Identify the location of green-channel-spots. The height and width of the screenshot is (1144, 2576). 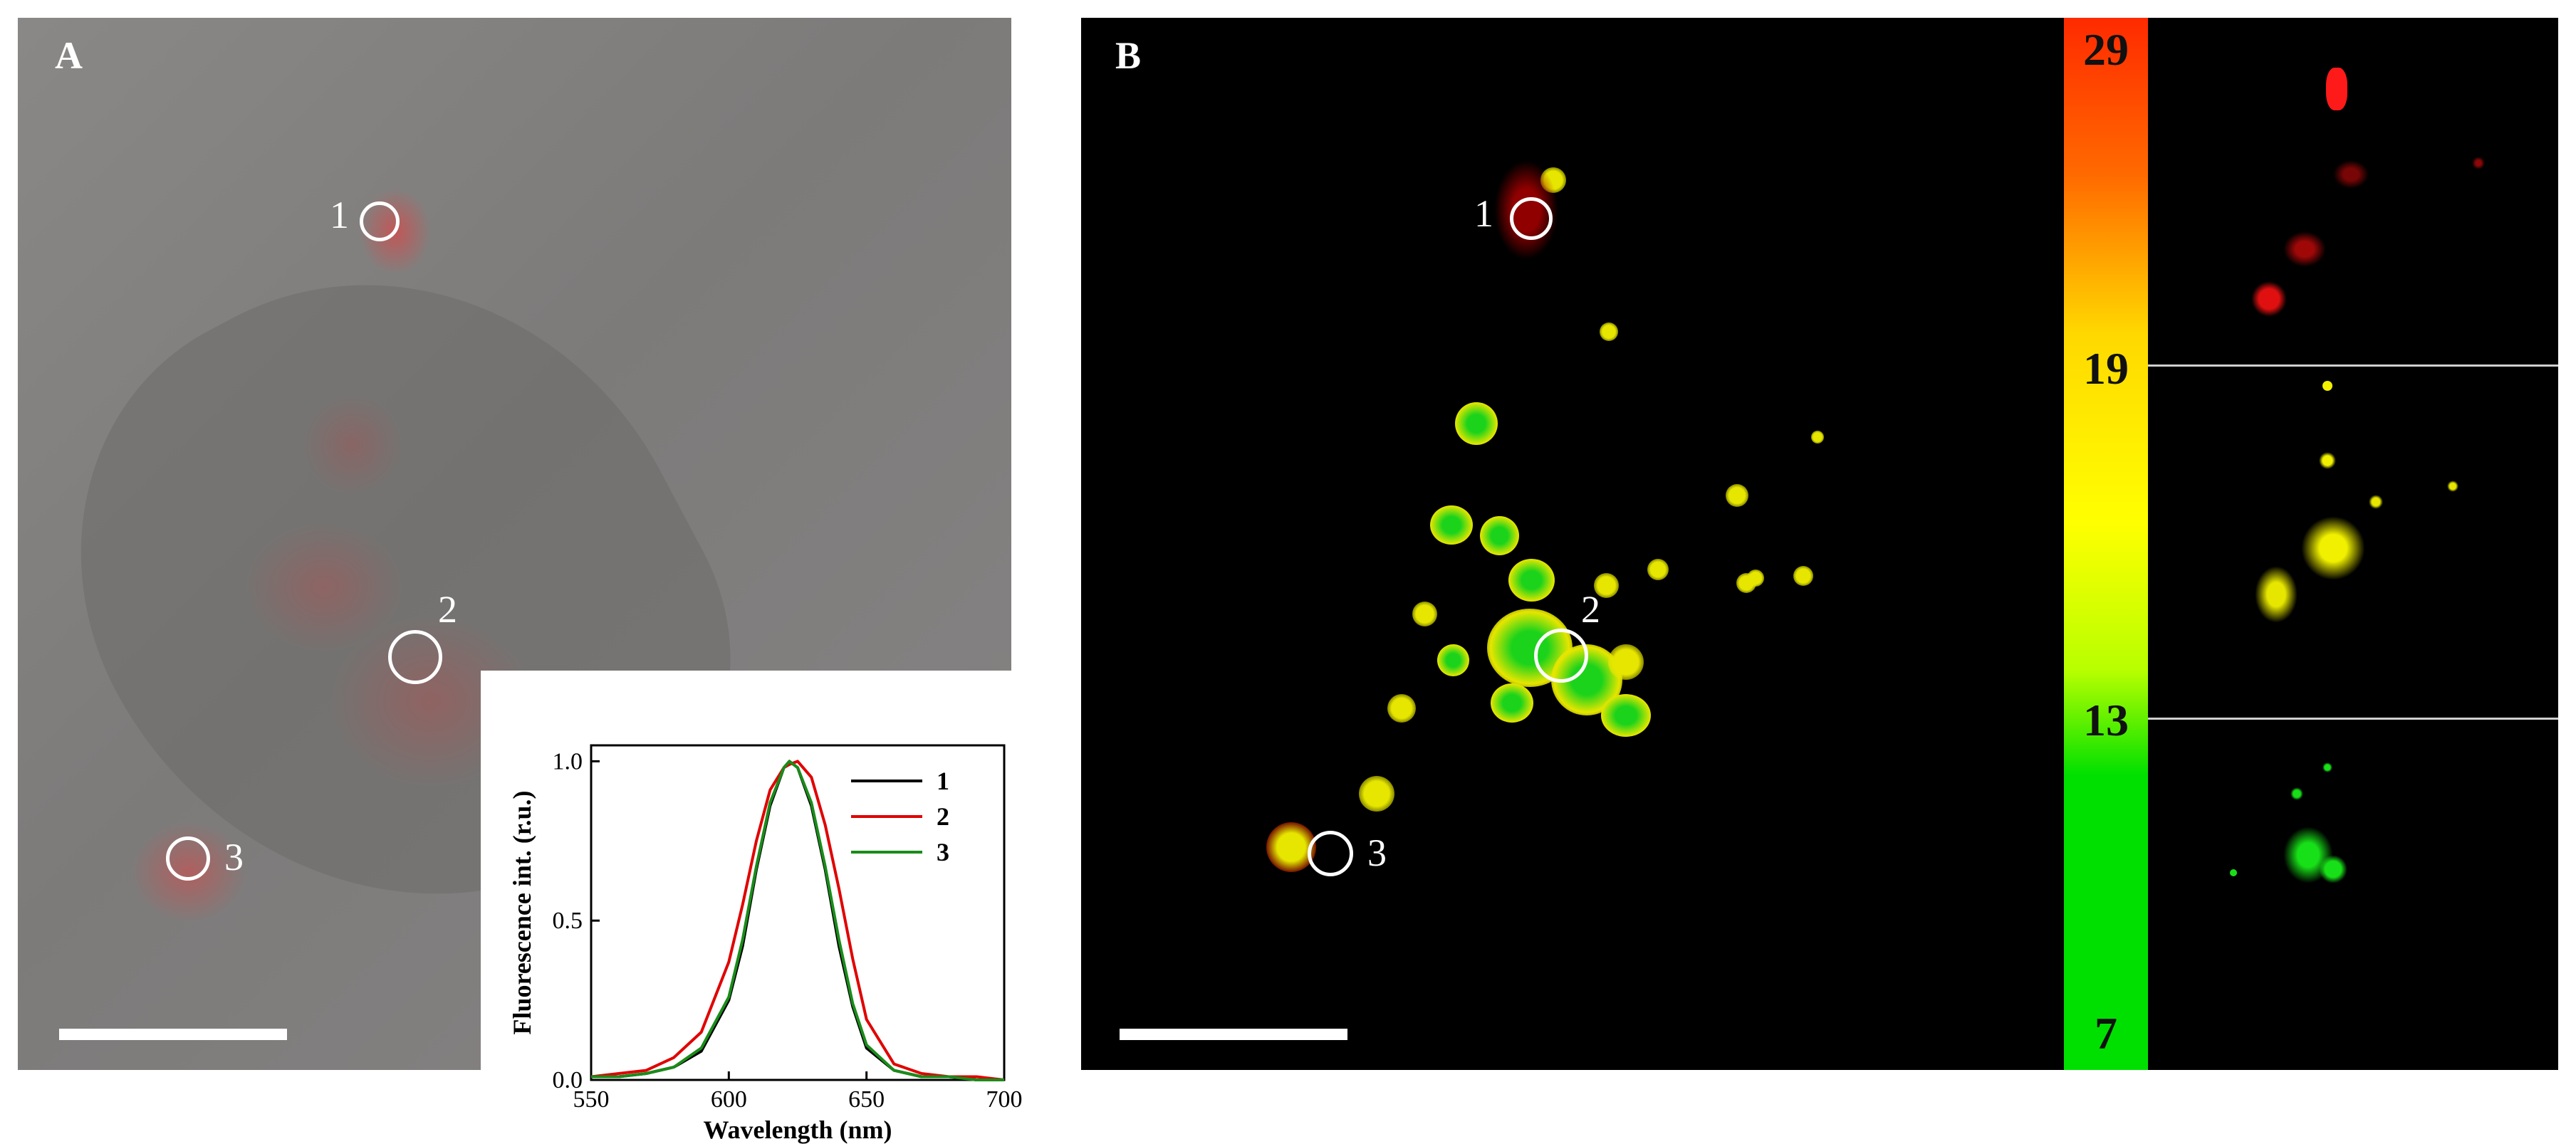
(2353, 895).